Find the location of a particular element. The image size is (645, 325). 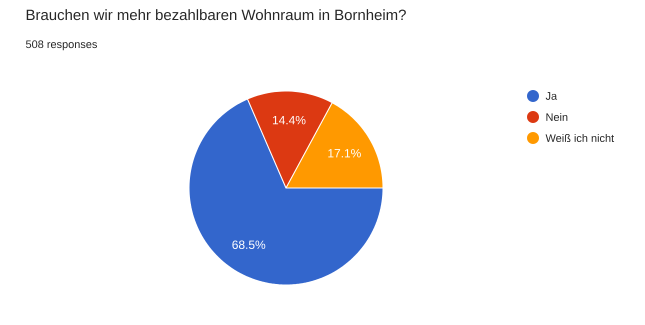

data-label: 68.5% is located at coordinates (249, 244).